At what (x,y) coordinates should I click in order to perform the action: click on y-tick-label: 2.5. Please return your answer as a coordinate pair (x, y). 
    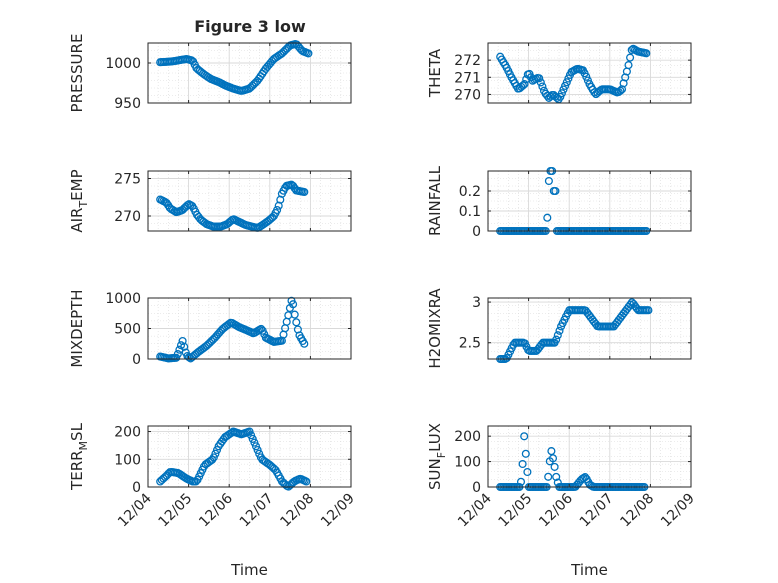
    Looking at the image, I should click on (470, 344).